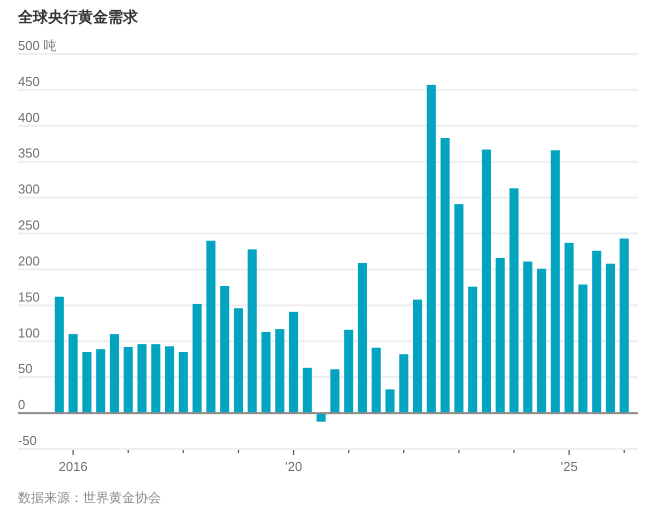  Describe the element at coordinates (29, 225) in the screenshot. I see `y-tick-label: 250` at that location.